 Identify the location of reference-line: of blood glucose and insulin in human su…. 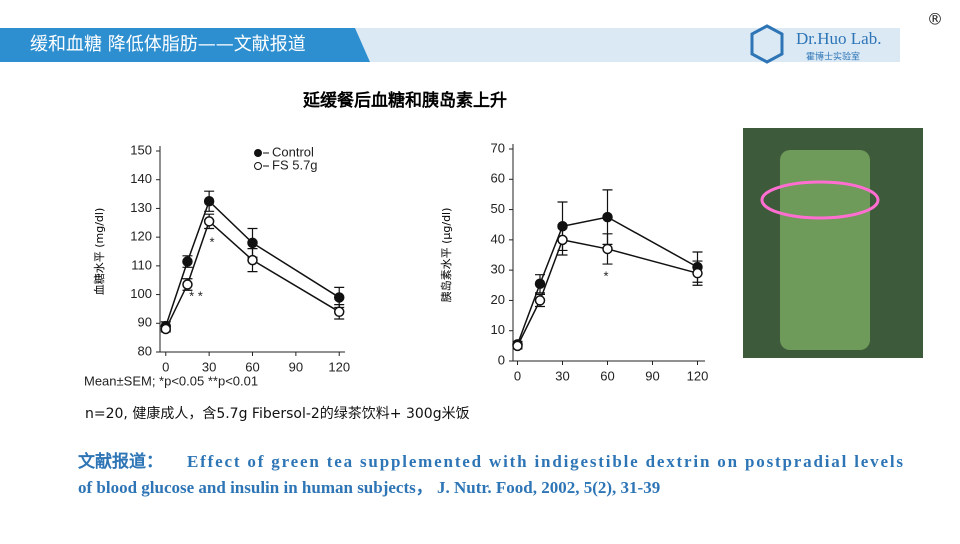
(369, 487).